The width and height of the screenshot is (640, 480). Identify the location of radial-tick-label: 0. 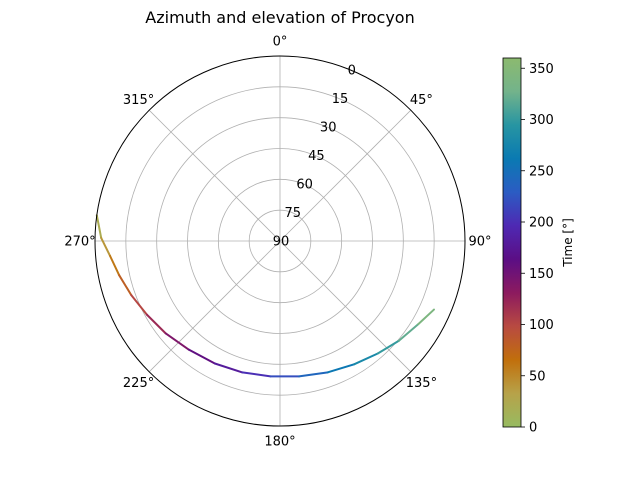
(352, 71).